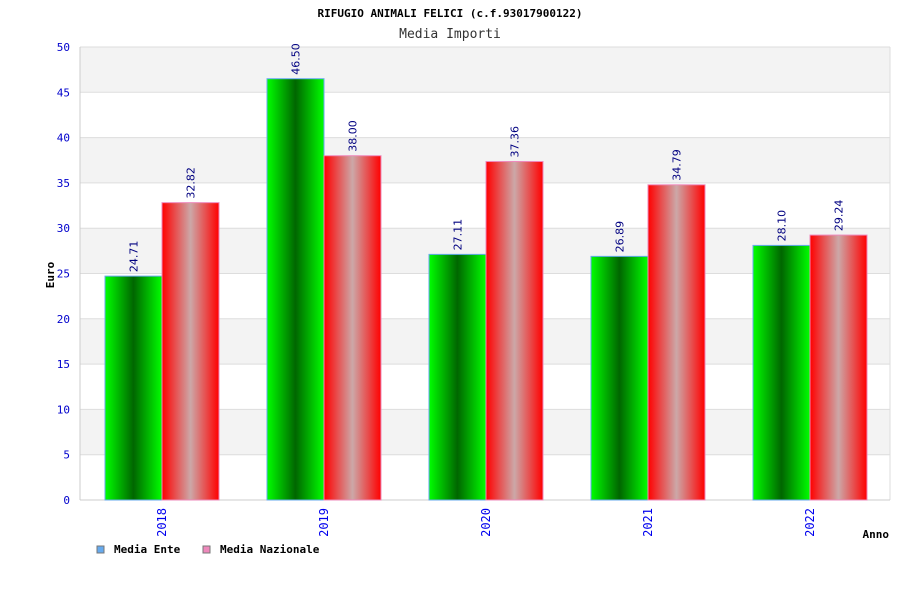 This screenshot has height=600, width=900. I want to click on bar-media-nazionale-2022, so click(838, 367).